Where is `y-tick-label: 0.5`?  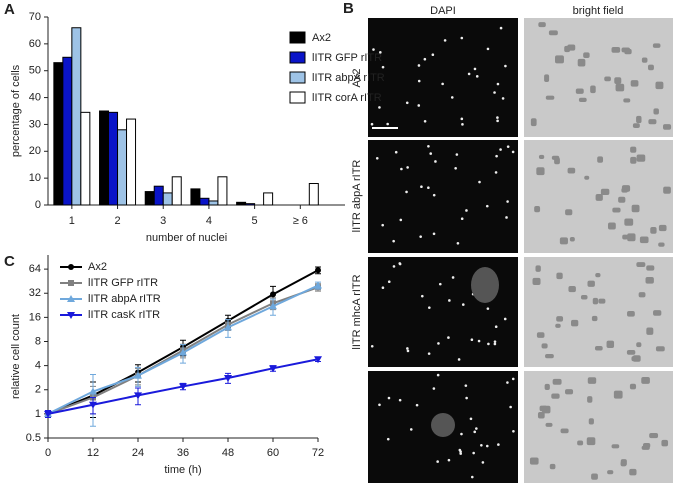
y-tick-label: 0.5 is located at coordinates (33, 438).